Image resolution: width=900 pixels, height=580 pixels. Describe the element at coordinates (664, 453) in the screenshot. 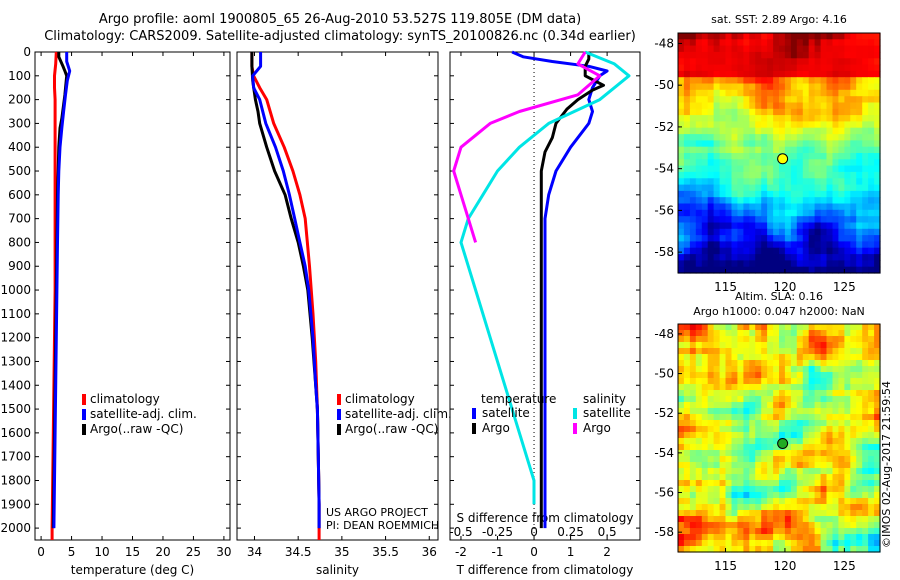

I see `sla-map-ytick-label: -54` at that location.